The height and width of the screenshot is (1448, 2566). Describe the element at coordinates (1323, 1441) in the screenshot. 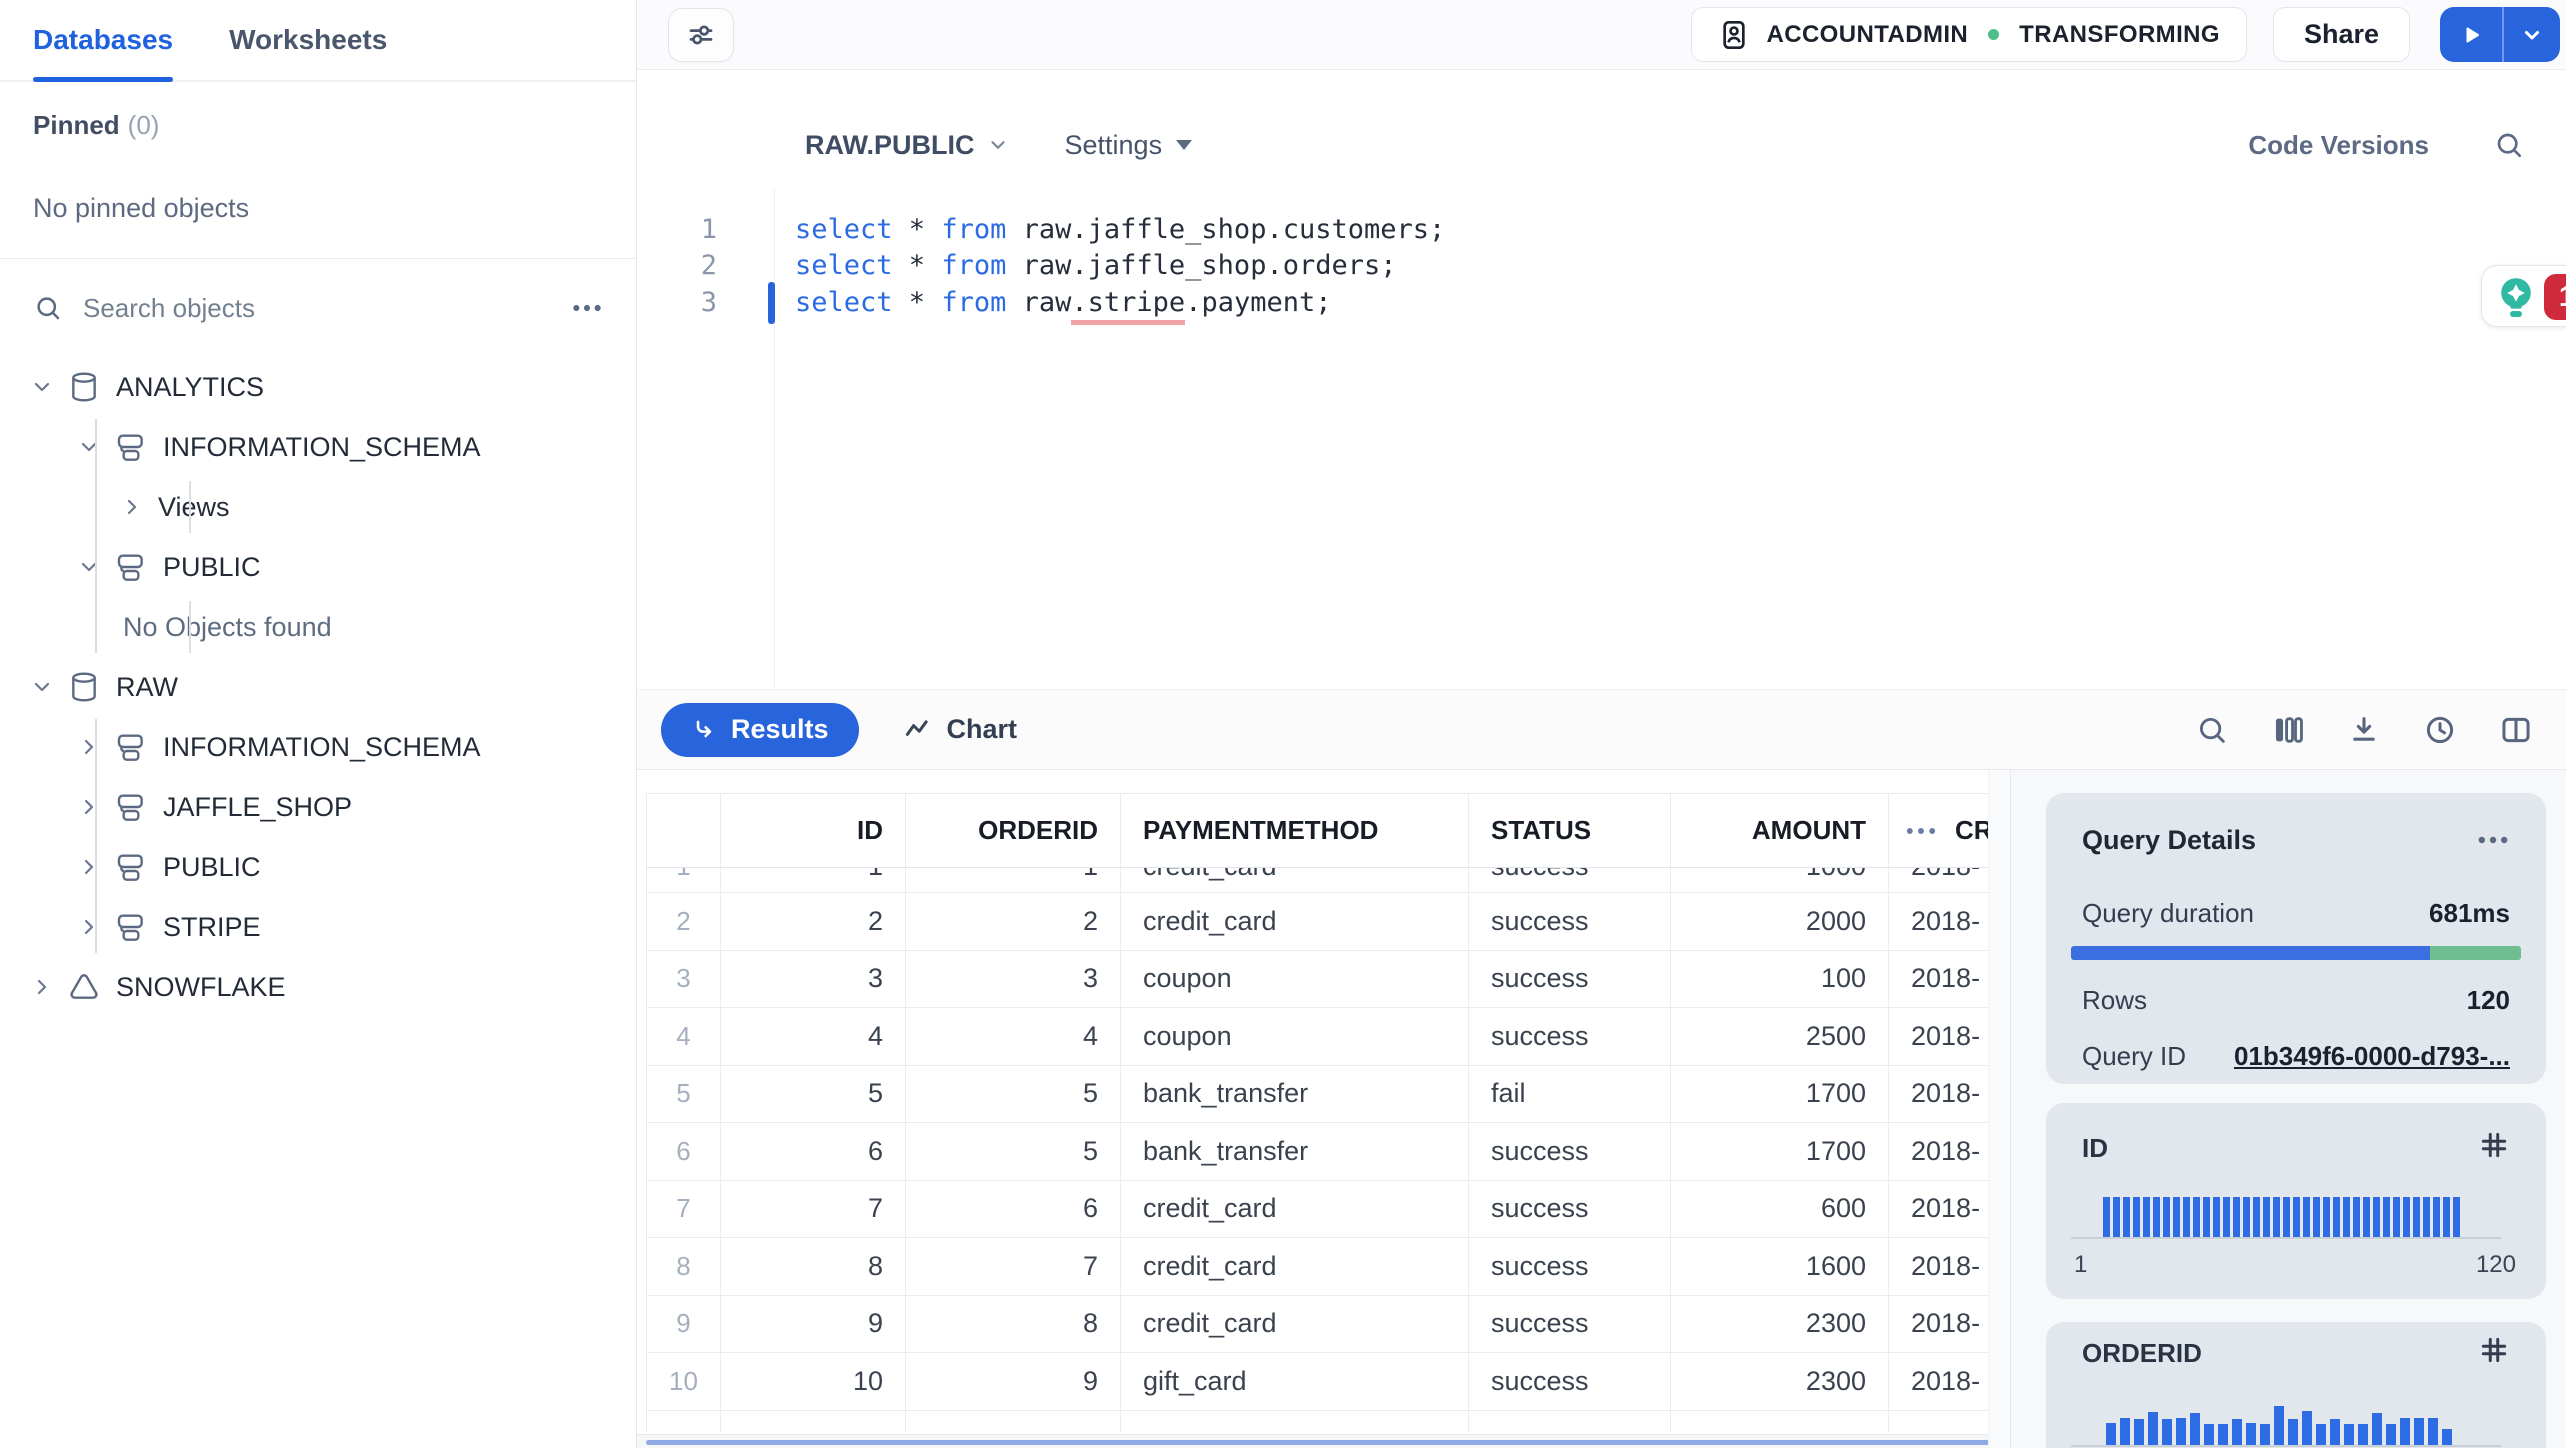

I see `horizontal-scrollbar` at that location.